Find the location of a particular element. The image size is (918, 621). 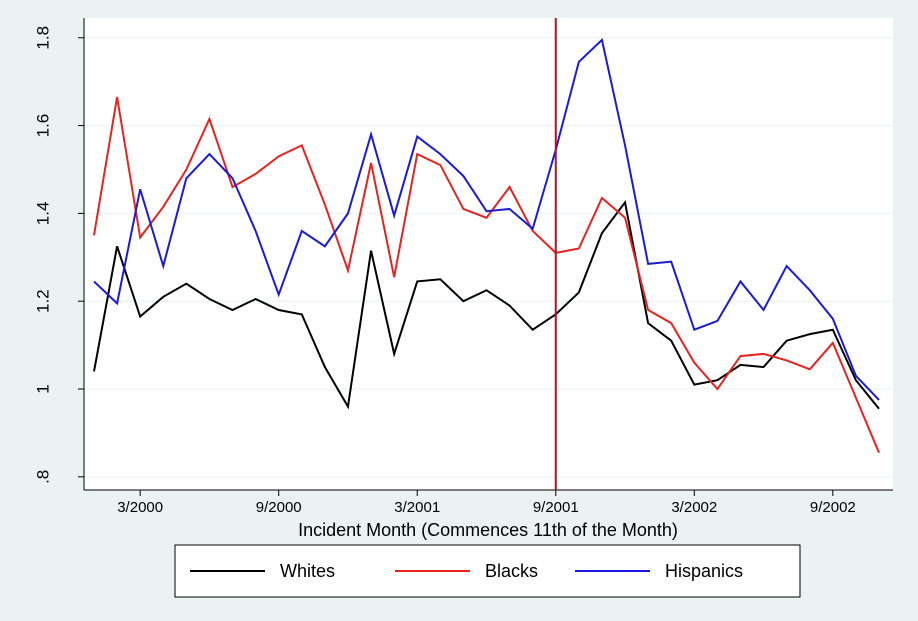

x-tick-label: 9/2000 is located at coordinates (279, 507).